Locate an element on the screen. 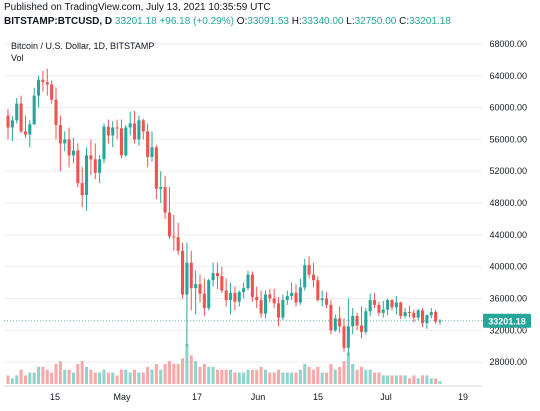  last-price-label: 33201.18 is located at coordinates (507, 321).